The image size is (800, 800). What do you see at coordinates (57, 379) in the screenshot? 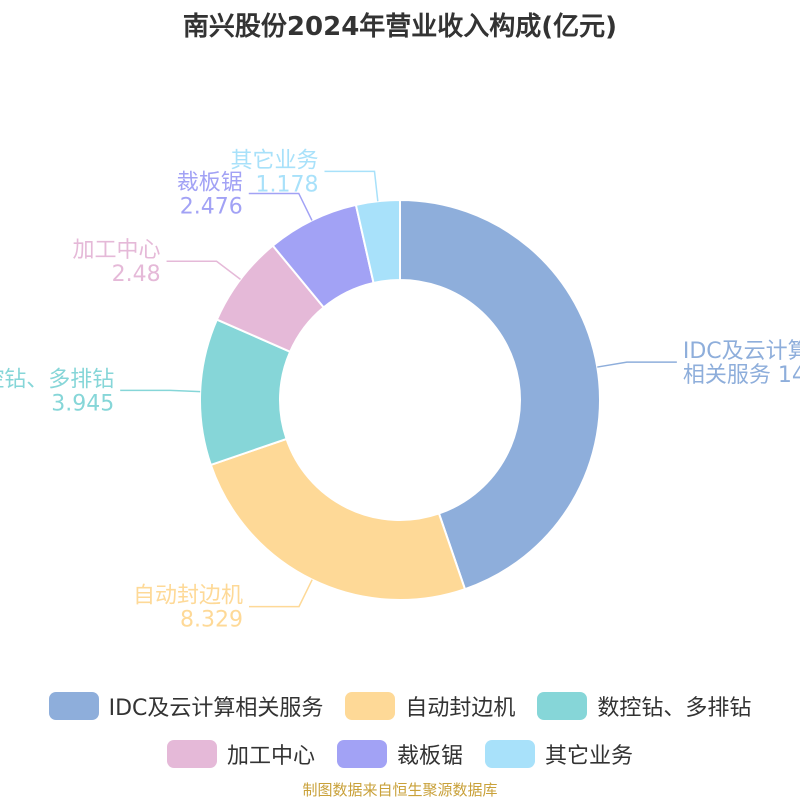
I see `slice-label-name: 数控钻、多排钻` at bounding box center [57, 379].